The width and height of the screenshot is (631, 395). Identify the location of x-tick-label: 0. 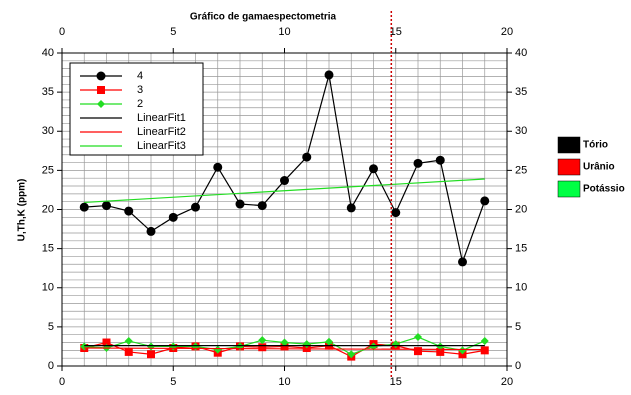
(62, 382).